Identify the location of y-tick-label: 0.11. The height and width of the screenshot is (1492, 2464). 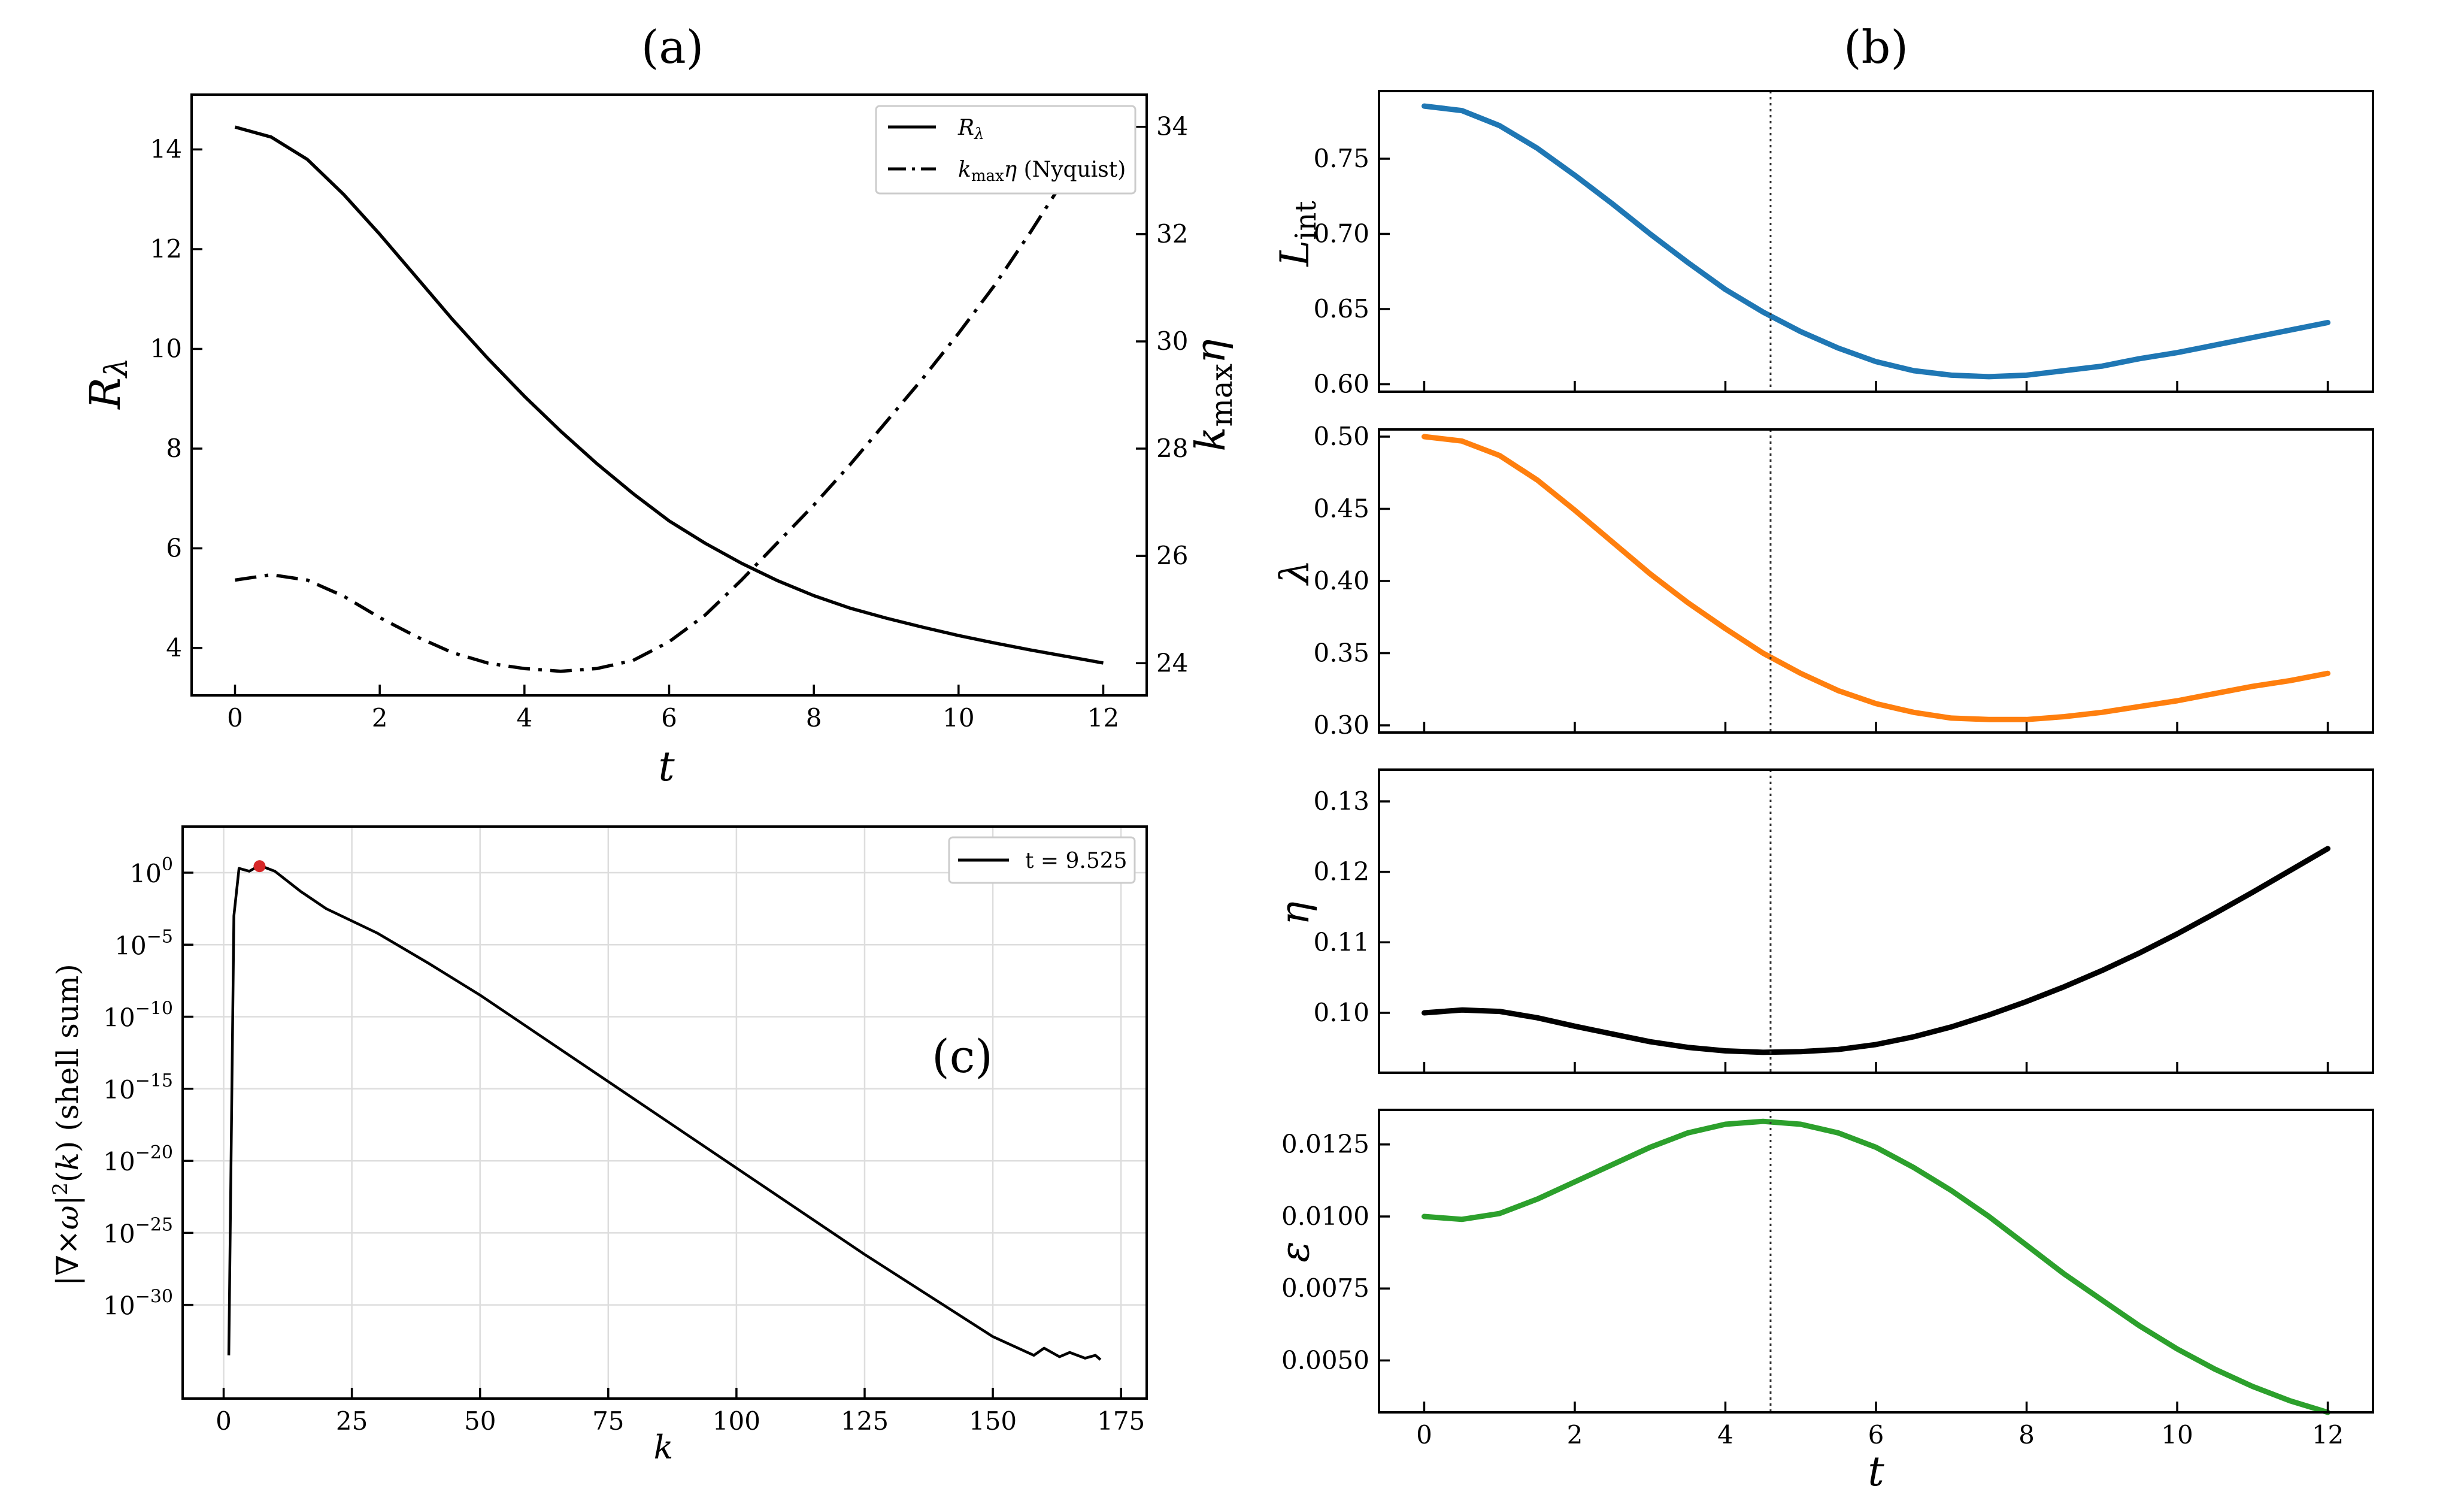
(1341, 942).